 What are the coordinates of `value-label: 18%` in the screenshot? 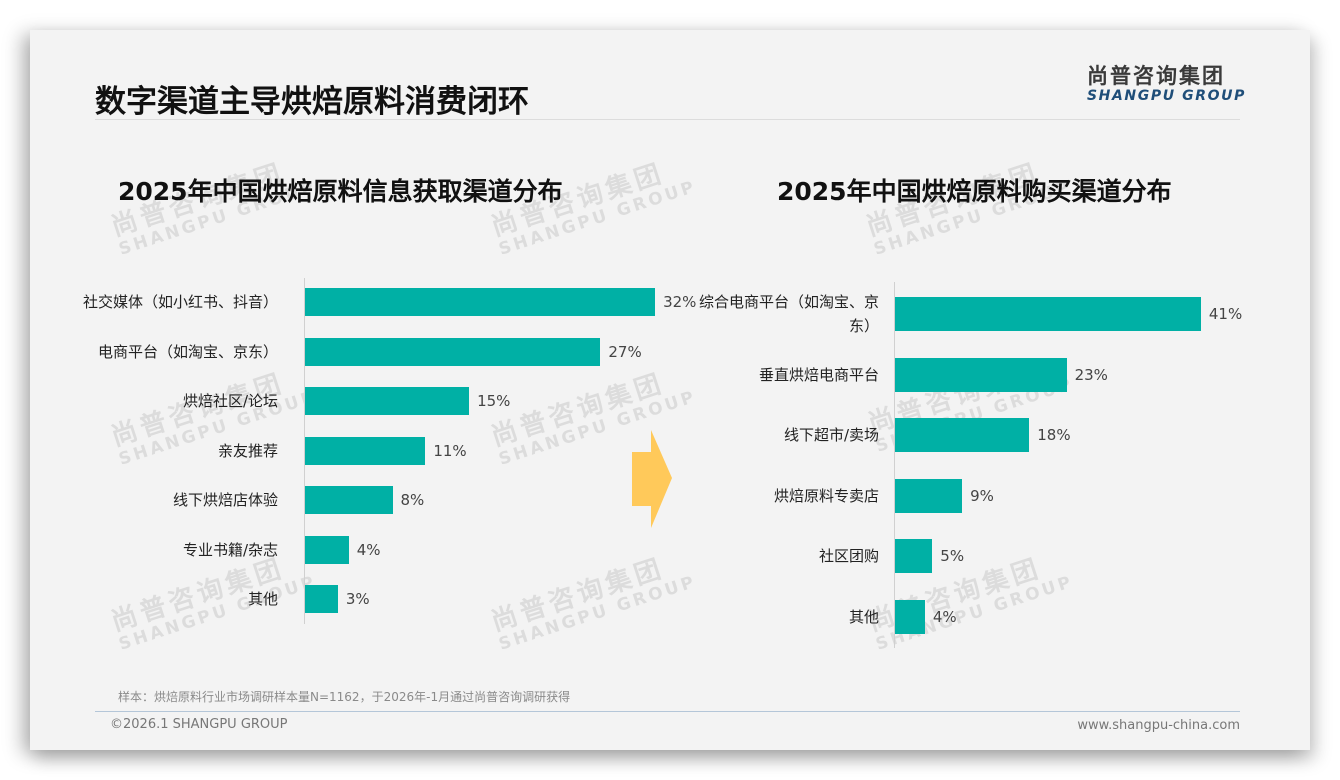 It's located at (1054, 435).